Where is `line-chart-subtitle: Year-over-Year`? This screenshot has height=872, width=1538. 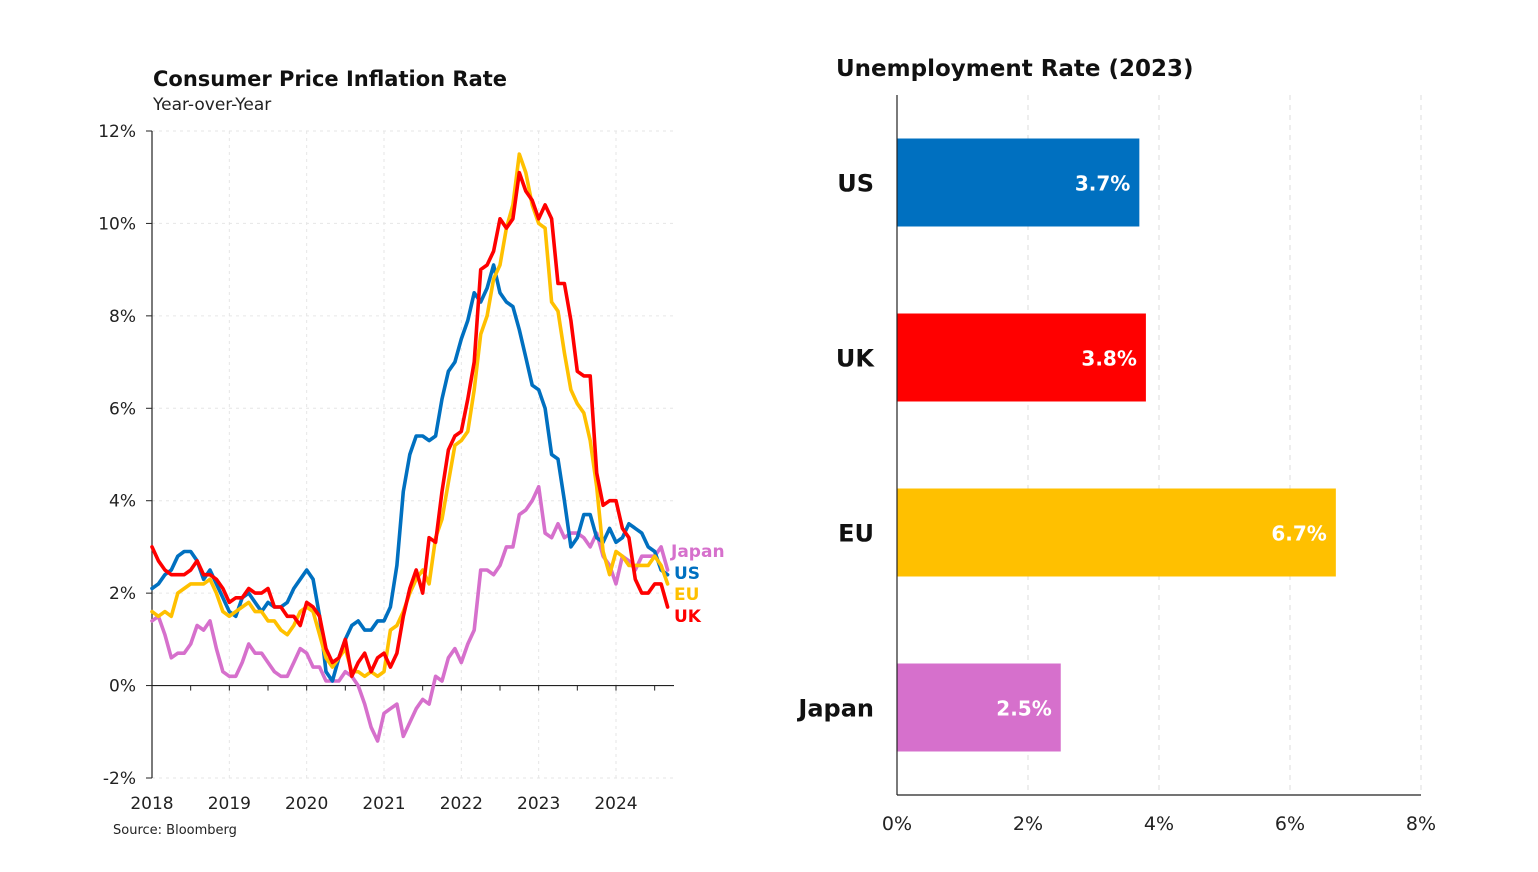 line-chart-subtitle: Year-over-Year is located at coordinates (211, 105).